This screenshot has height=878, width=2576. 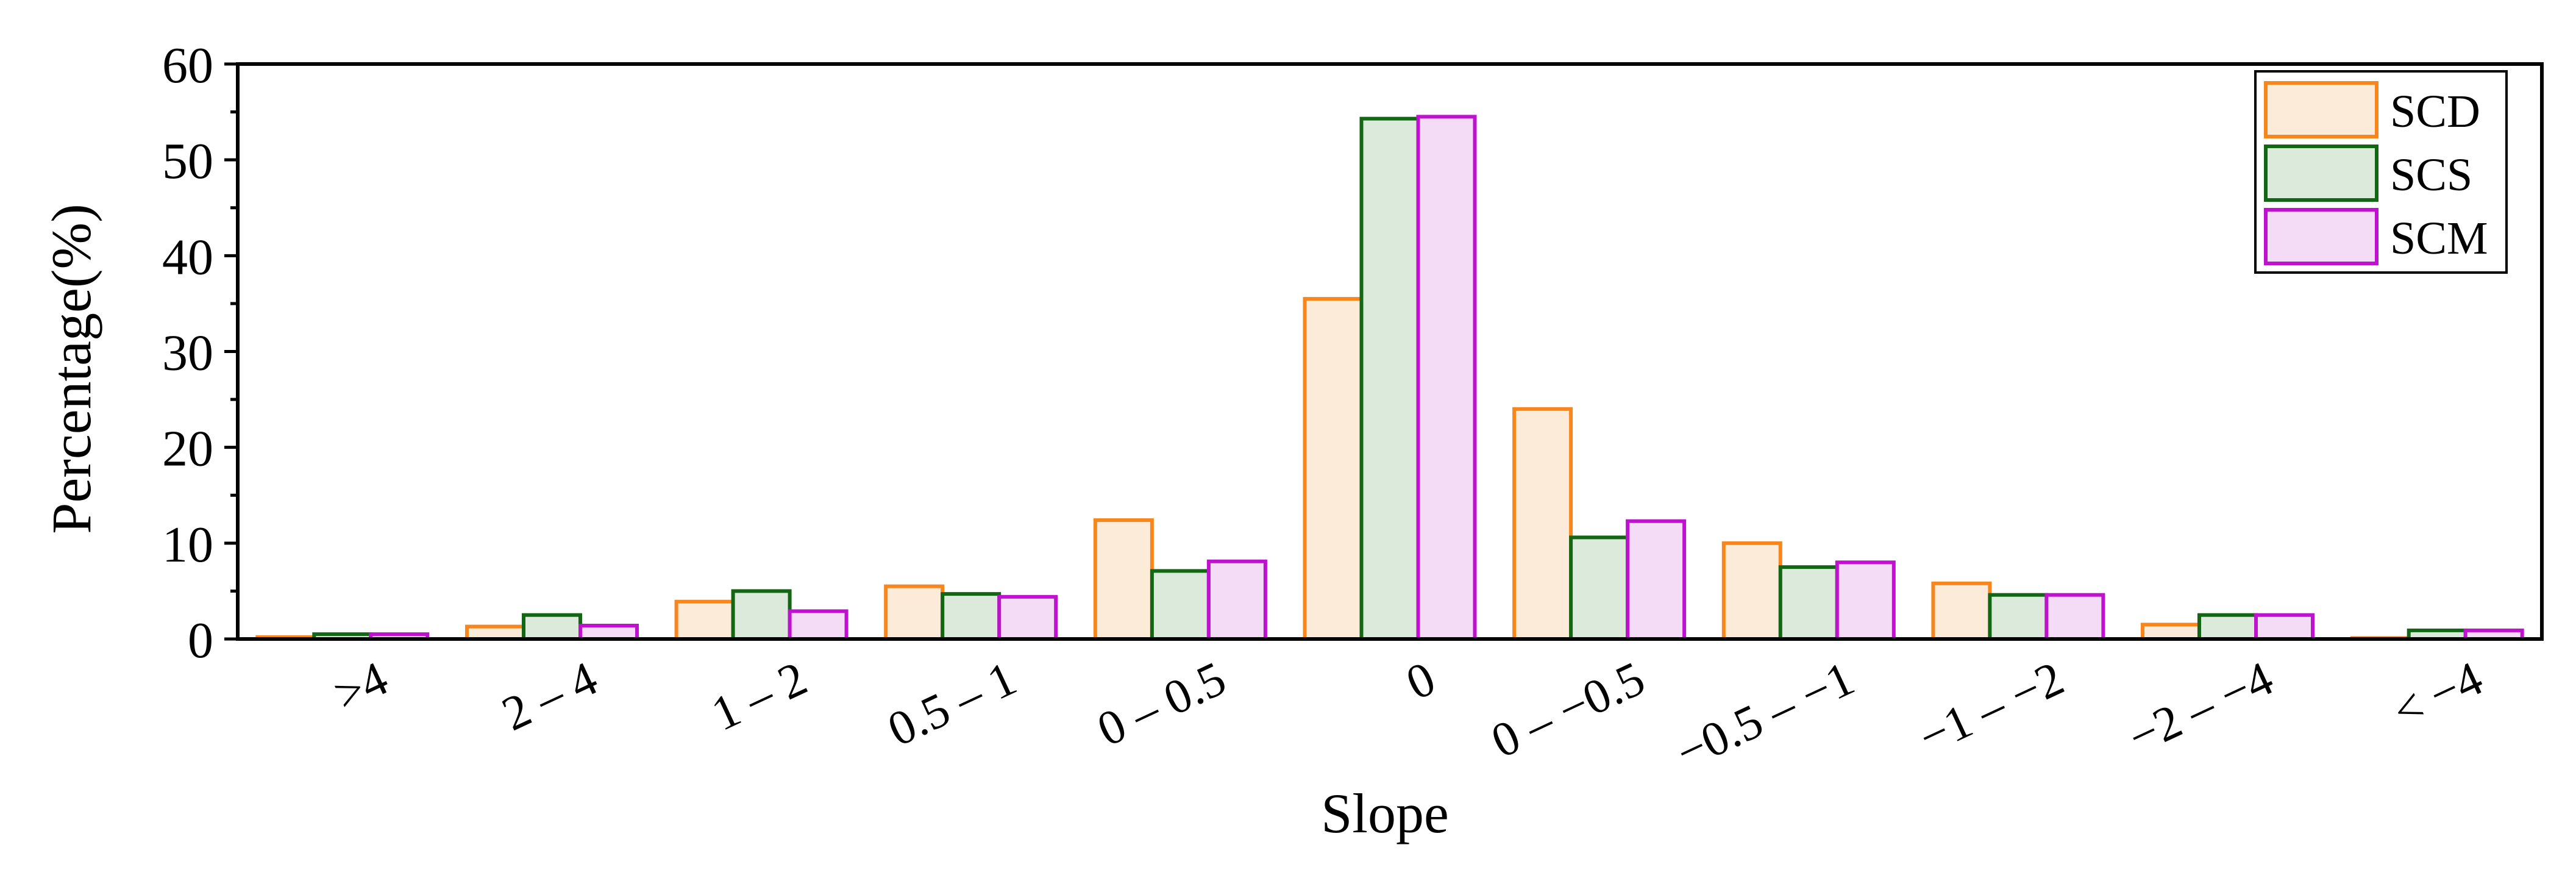 I want to click on legend-swatch-scm, so click(x=2321, y=236).